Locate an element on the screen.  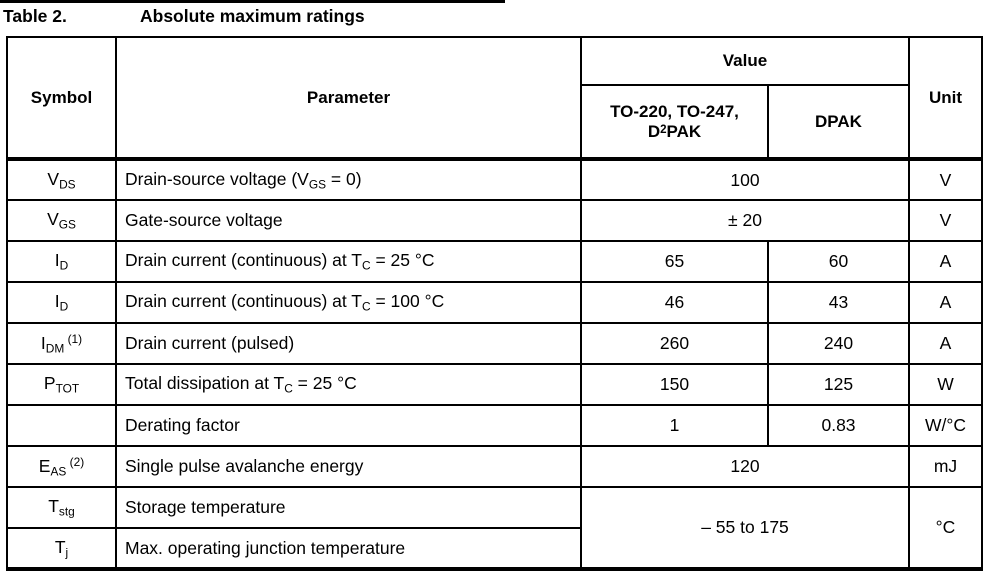
cell-value-to220: 1 is located at coordinates (674, 425).